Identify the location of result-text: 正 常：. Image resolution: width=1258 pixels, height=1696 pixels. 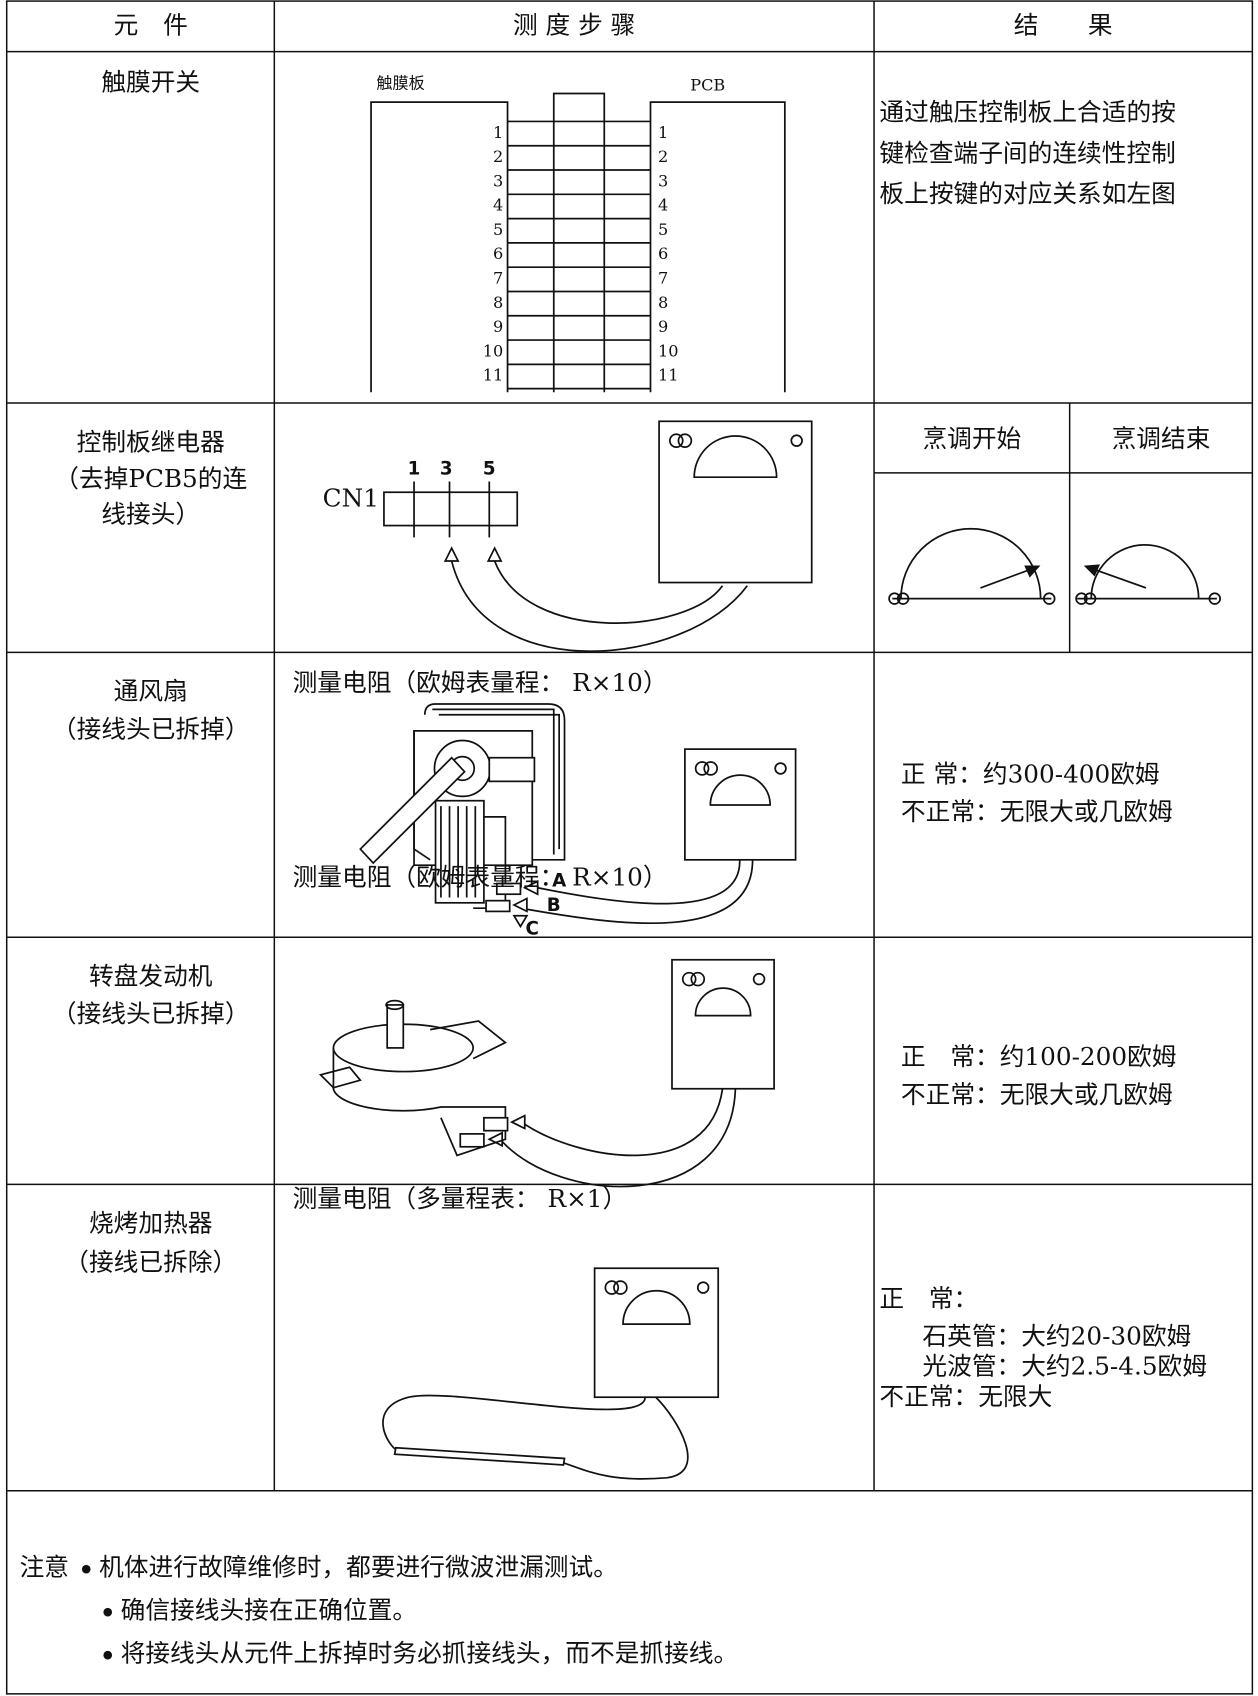
(928, 1298).